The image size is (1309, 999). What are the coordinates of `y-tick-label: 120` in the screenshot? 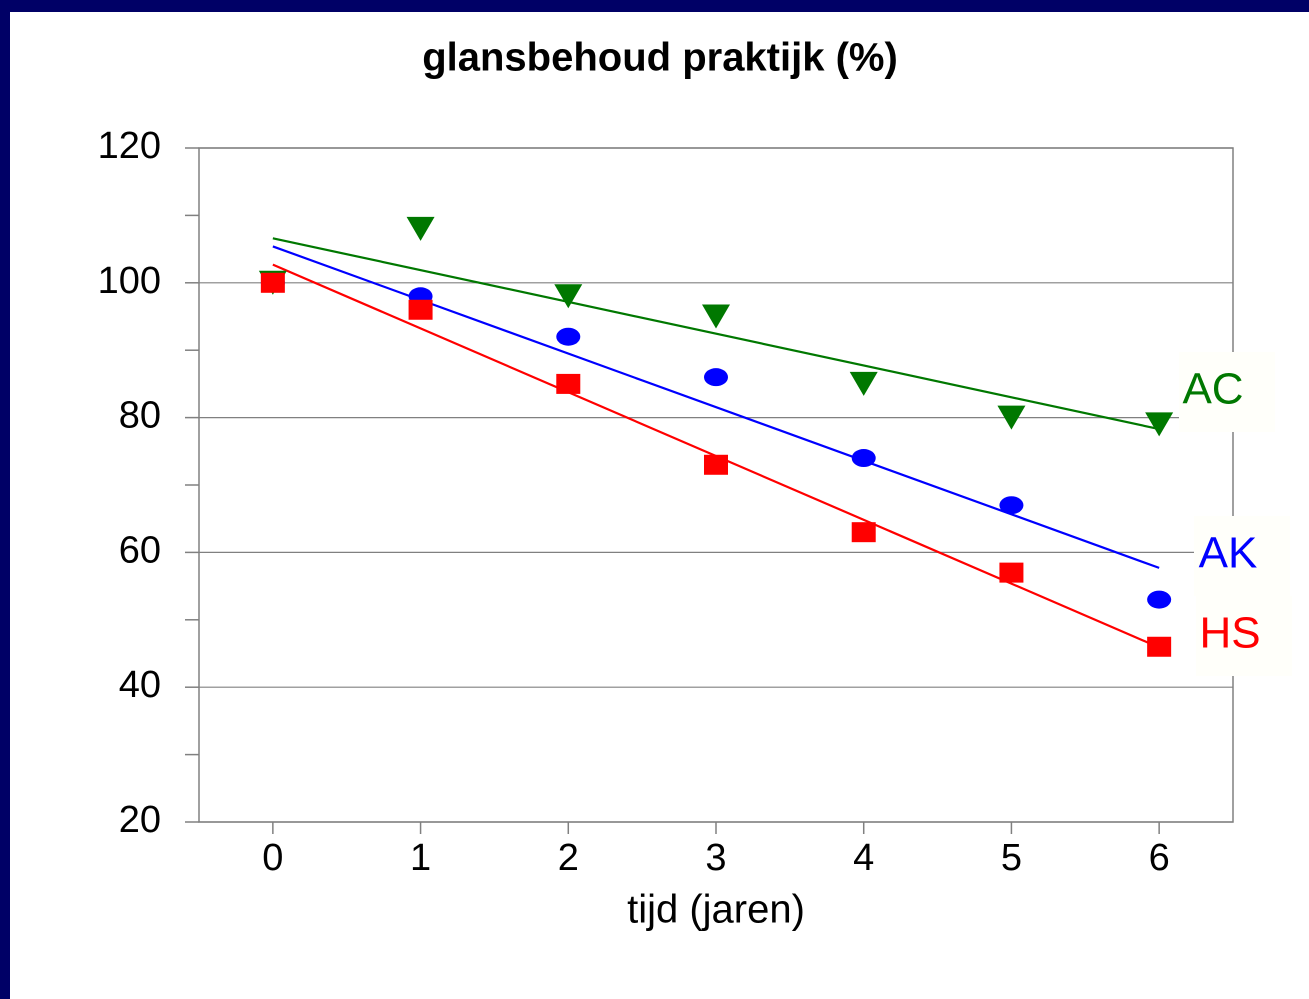 It's located at (129, 146).